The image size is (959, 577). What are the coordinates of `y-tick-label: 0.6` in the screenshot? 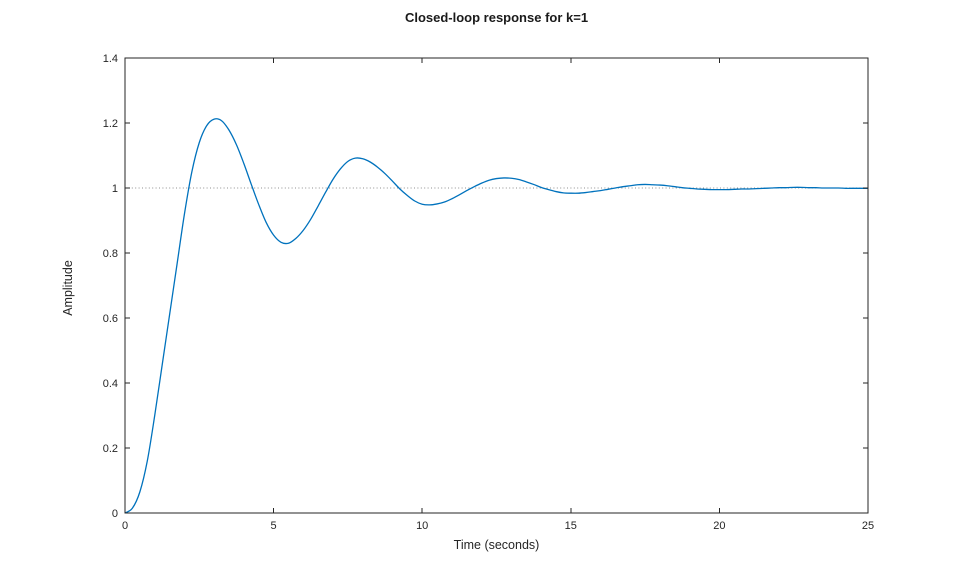 It's located at (110, 319).